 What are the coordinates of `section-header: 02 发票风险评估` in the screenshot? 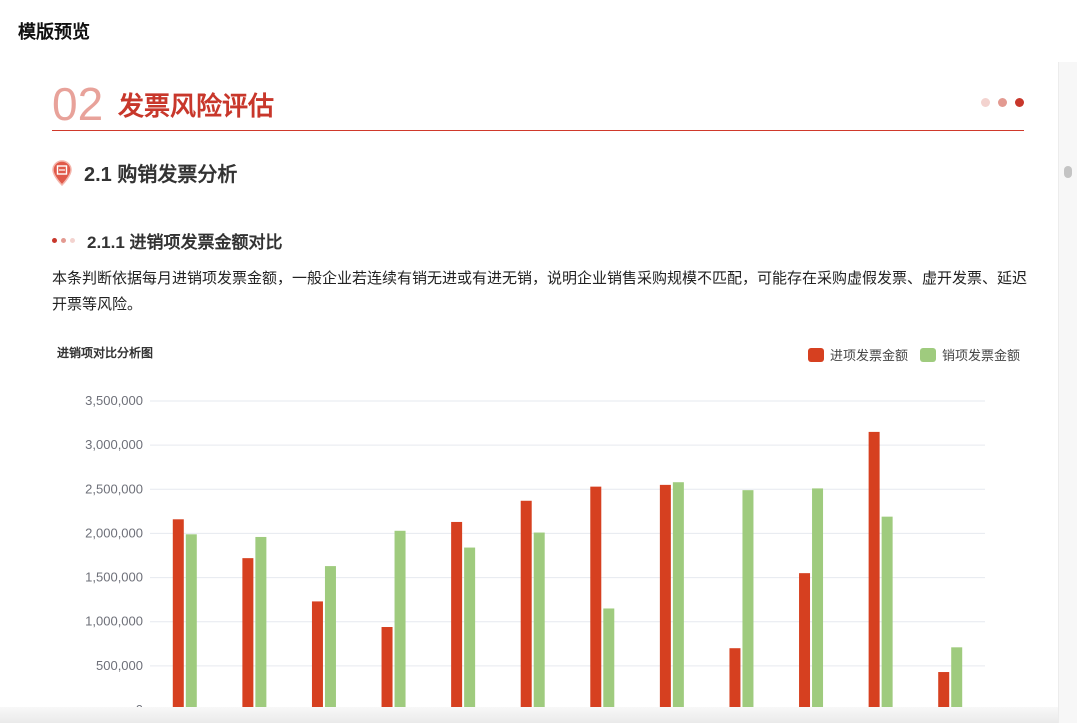 It's located at (538, 104).